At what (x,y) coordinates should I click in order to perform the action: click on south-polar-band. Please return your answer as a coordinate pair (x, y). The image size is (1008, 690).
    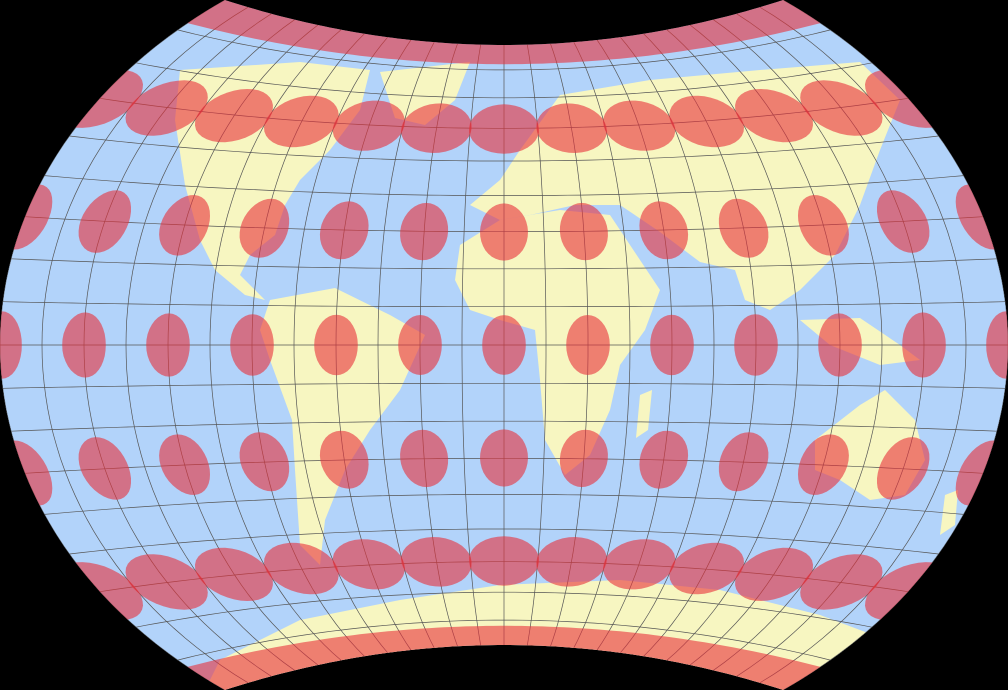
    Looking at the image, I should click on (504, 657).